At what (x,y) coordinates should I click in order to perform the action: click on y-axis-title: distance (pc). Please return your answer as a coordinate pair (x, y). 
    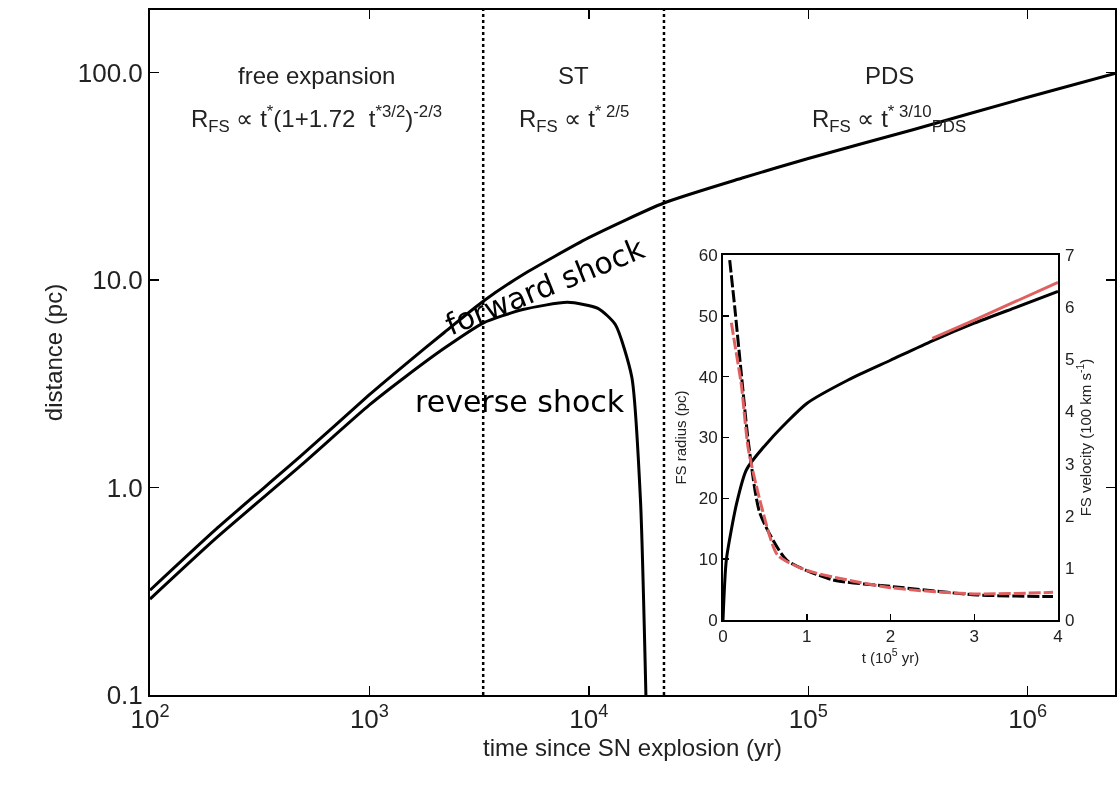
    Looking at the image, I should click on (54, 352).